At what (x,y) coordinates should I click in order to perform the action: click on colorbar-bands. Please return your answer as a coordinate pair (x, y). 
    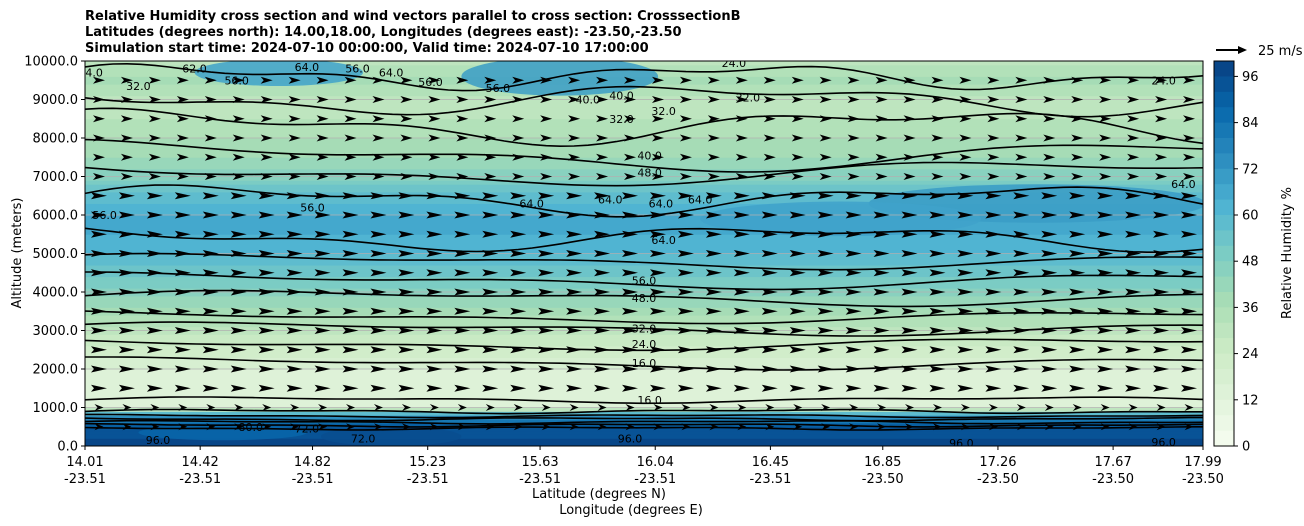
    Looking at the image, I should click on (1224, 253).